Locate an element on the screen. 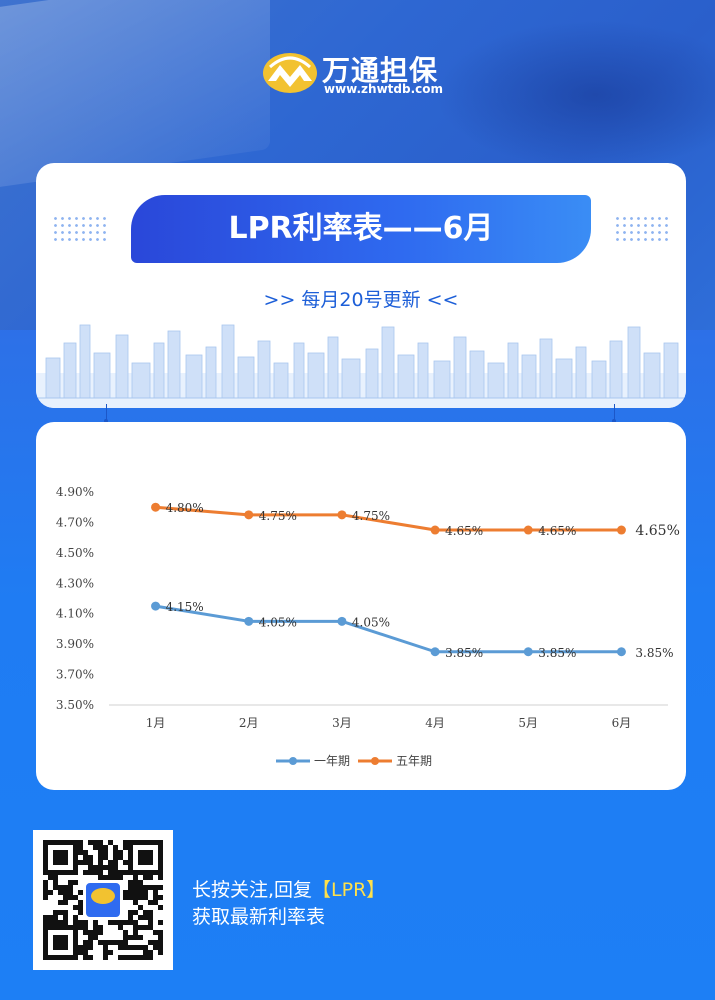 The image size is (715, 1000). x-tick-label: 1月 is located at coordinates (156, 723).